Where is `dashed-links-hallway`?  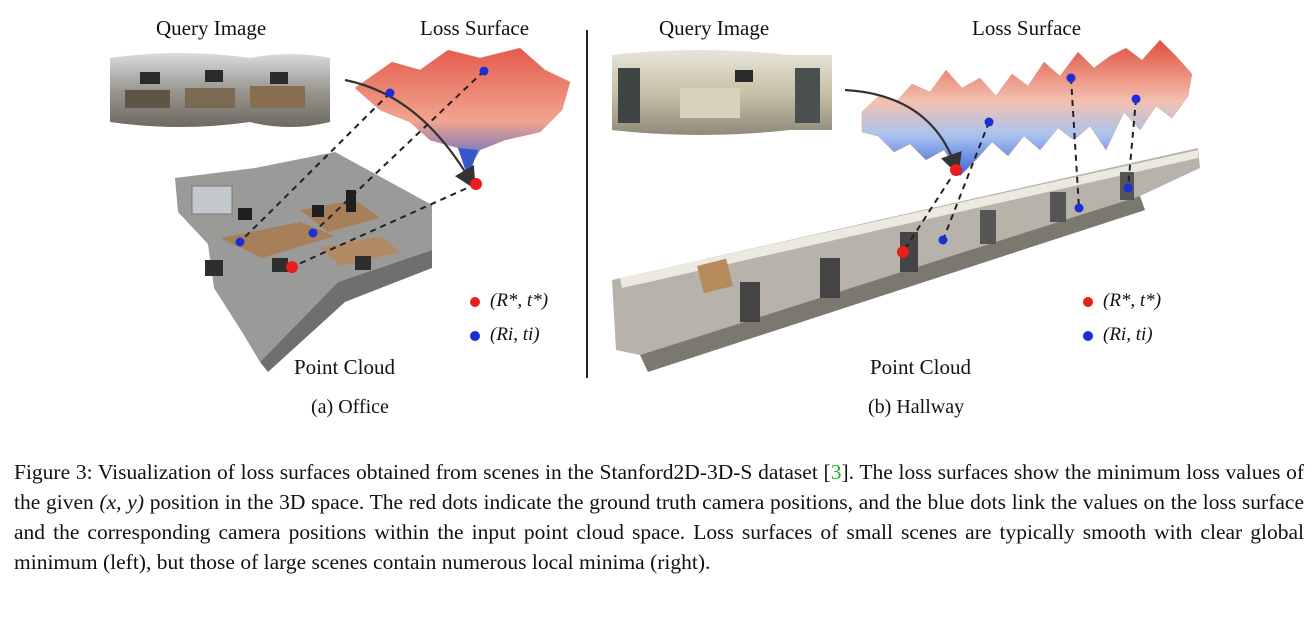
dashed-links-hallway is located at coordinates (1019, 165).